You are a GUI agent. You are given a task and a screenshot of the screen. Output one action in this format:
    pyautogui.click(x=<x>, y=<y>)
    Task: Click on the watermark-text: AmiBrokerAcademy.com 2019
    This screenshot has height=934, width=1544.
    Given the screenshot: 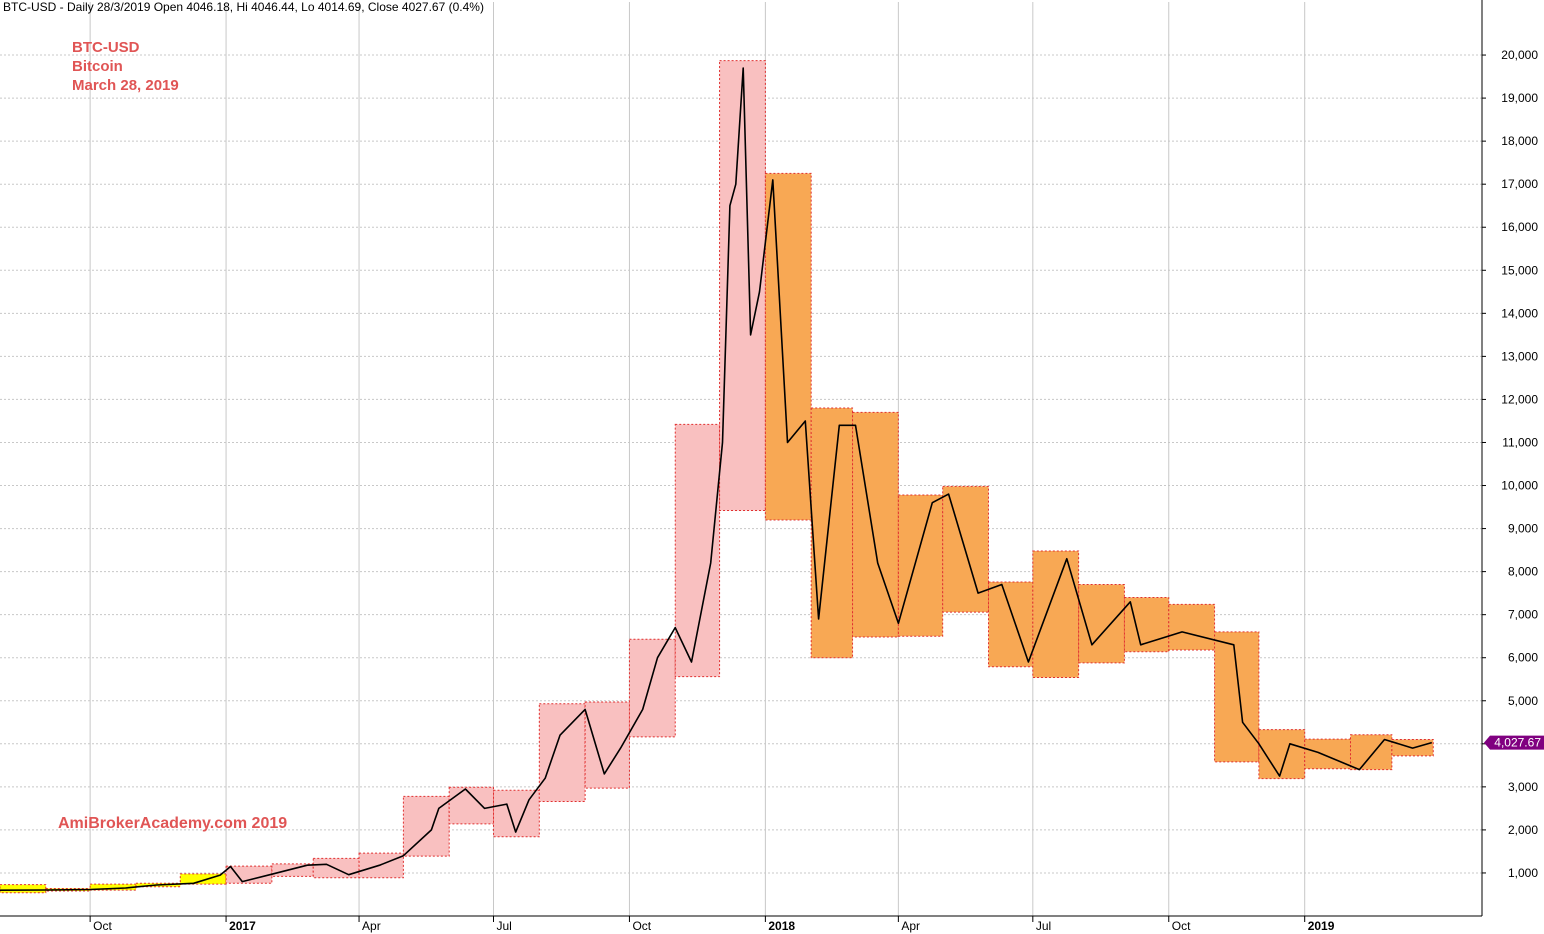 What is the action you would take?
    pyautogui.click(x=173, y=823)
    